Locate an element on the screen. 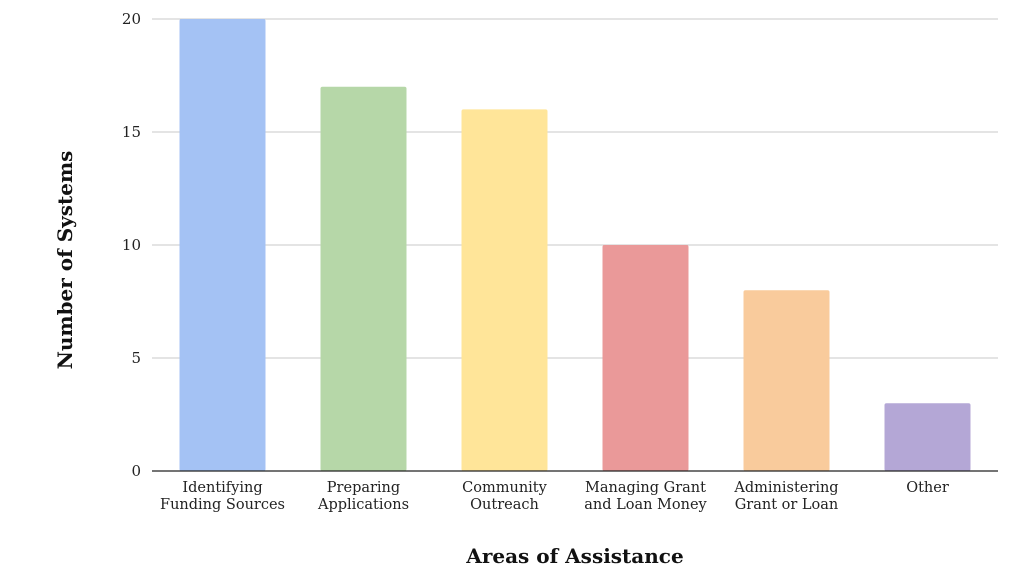  x-category-label: Grant or Loan is located at coordinates (787, 505).